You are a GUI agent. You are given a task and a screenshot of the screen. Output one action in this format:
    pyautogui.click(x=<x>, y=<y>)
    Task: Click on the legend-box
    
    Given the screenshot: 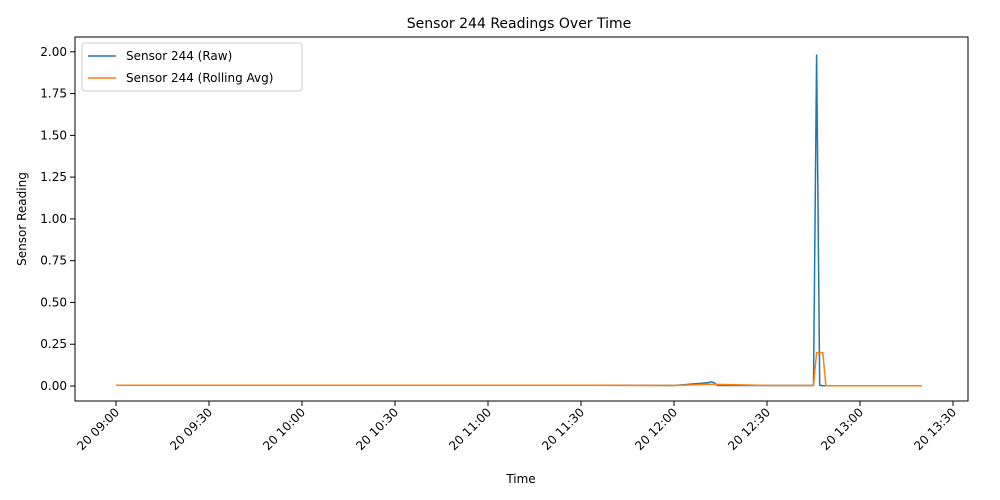 What is the action you would take?
    pyautogui.click(x=192, y=67)
    